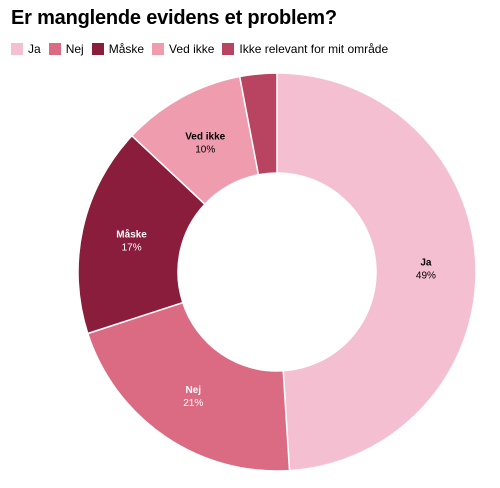 Image resolution: width=500 pixels, height=488 pixels. I want to click on slice-category-label: Ved ikke, so click(205, 136).